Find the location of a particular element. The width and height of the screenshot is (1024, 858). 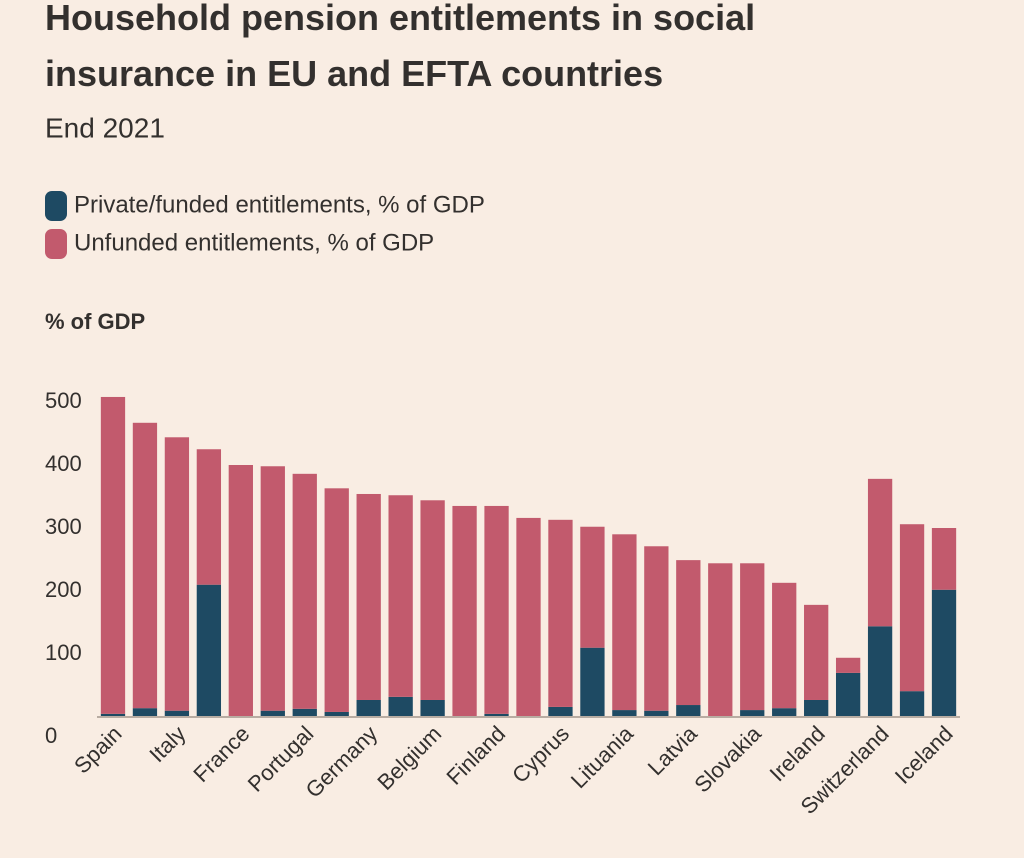

legend-label: Unfunded entitlements, % of GDP is located at coordinates (254, 242).